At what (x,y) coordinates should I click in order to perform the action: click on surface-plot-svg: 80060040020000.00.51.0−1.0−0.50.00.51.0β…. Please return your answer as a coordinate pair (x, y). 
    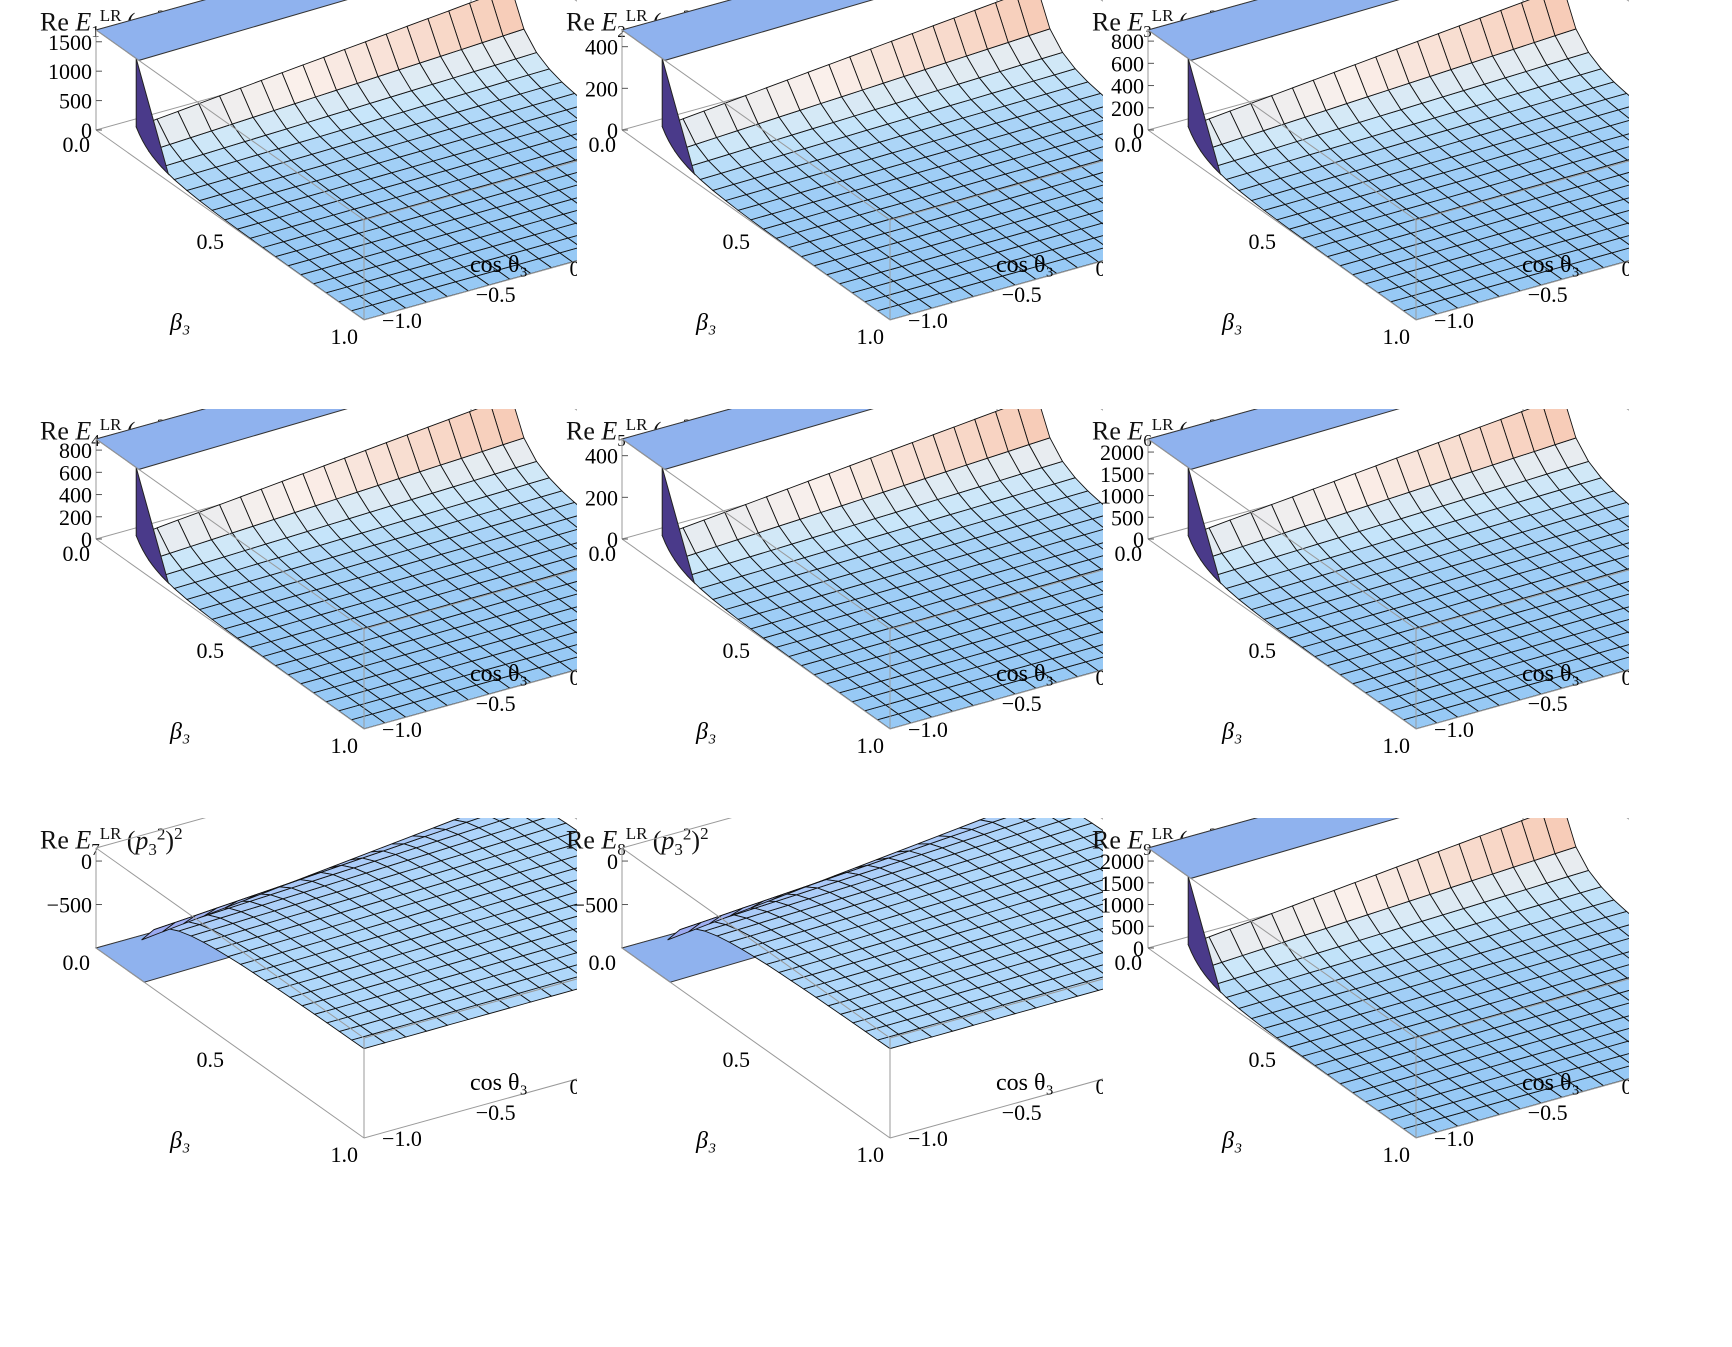
    Looking at the image, I should click on (1370, 174).